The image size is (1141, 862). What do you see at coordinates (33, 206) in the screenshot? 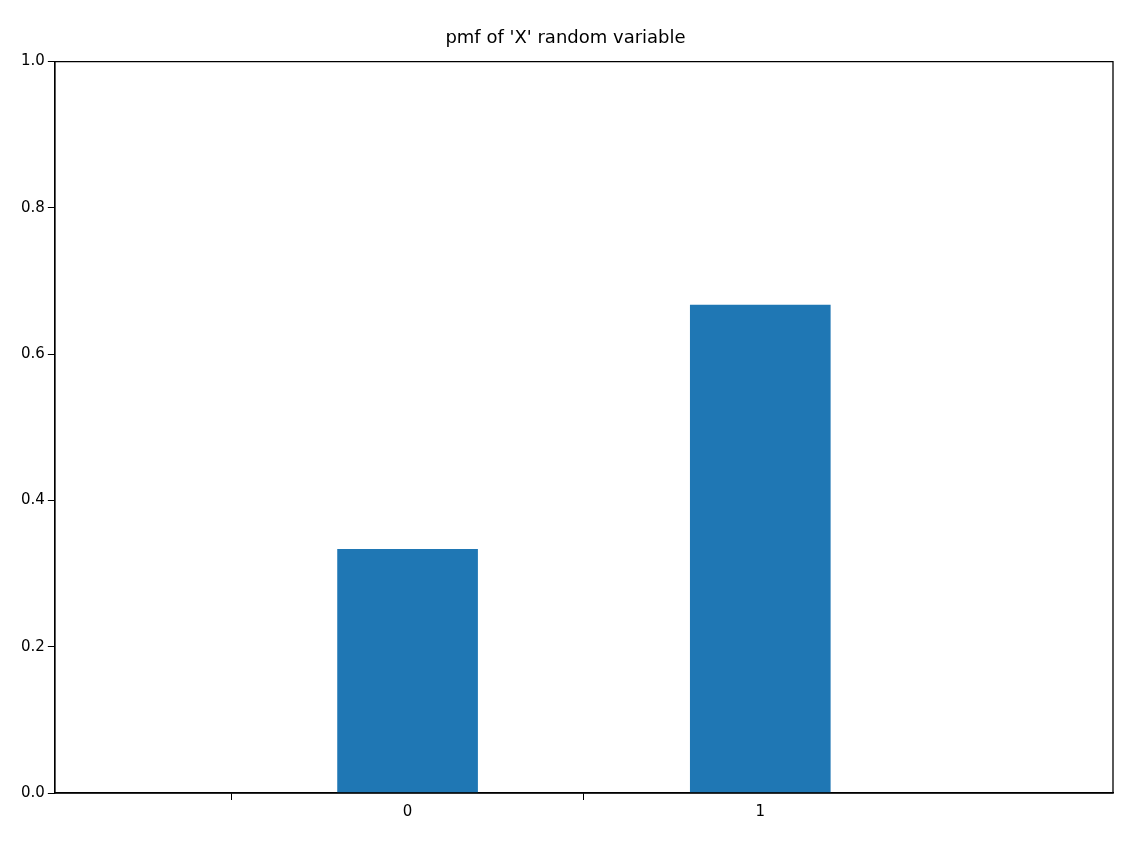
I see `y-tick-label: 0.8` at bounding box center [33, 206].